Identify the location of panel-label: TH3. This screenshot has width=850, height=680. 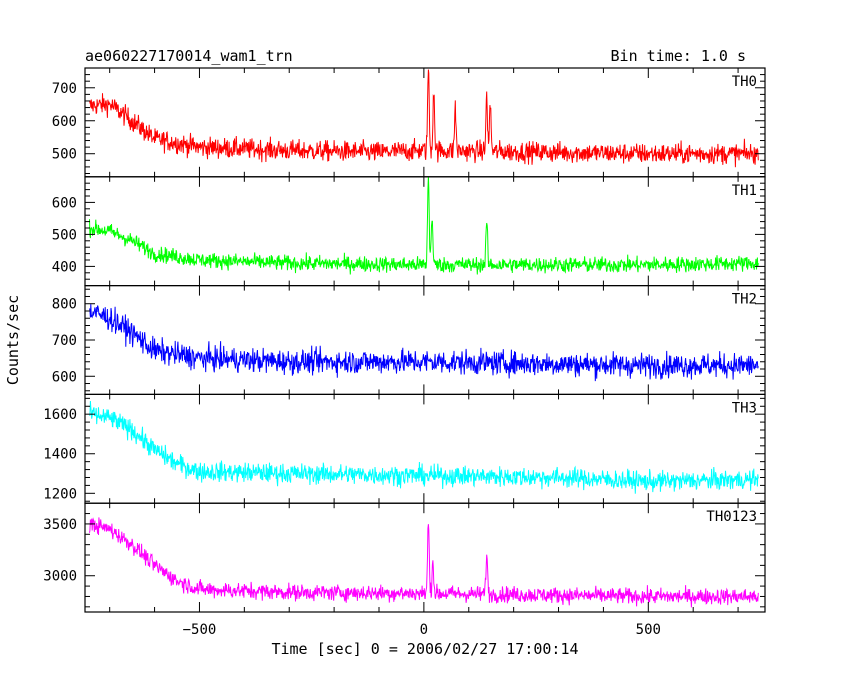
(744, 408).